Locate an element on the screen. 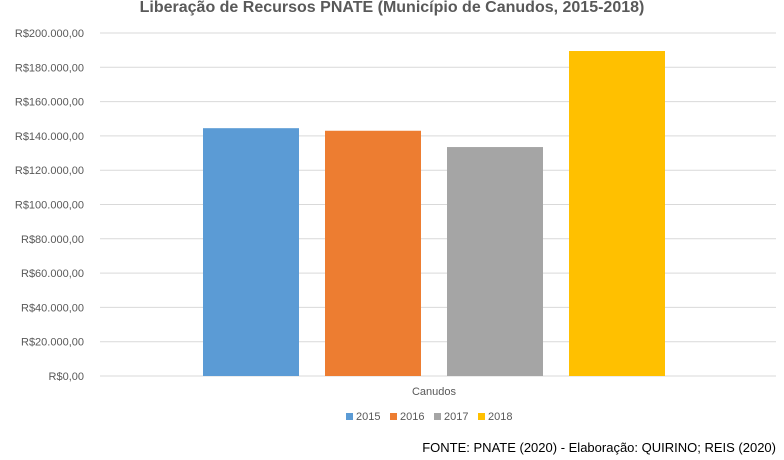 The height and width of the screenshot is (460, 784). legend-swatch-2017 is located at coordinates (437, 416).